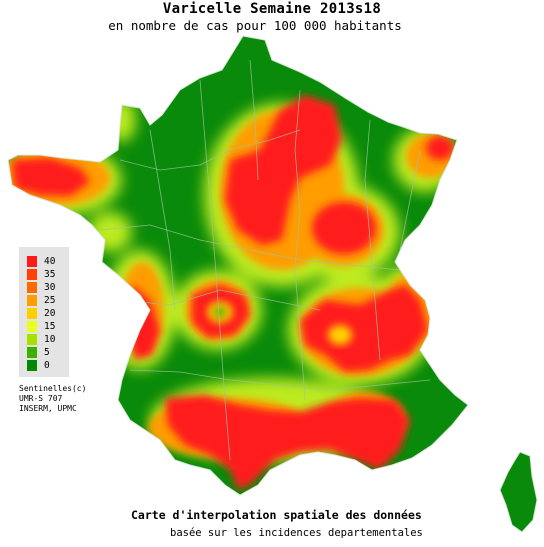 Image resolution: width=544 pixels, height=547 pixels. Describe the element at coordinates (272, 9) in the screenshot. I see `map-title: Varicelle Semaine 2013s18` at that location.